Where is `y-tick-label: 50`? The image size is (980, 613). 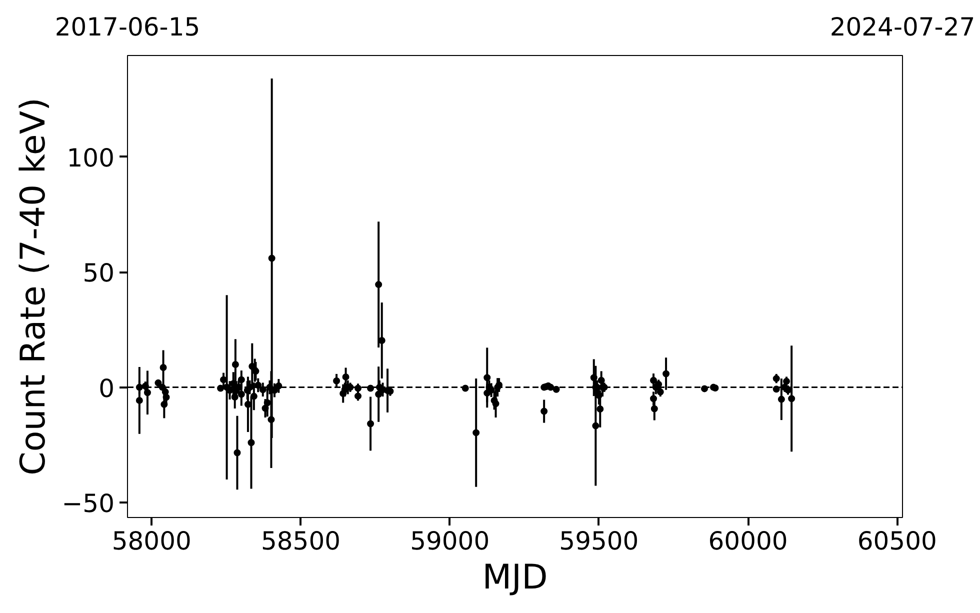 y-tick-label: 50 is located at coordinates (98, 273).